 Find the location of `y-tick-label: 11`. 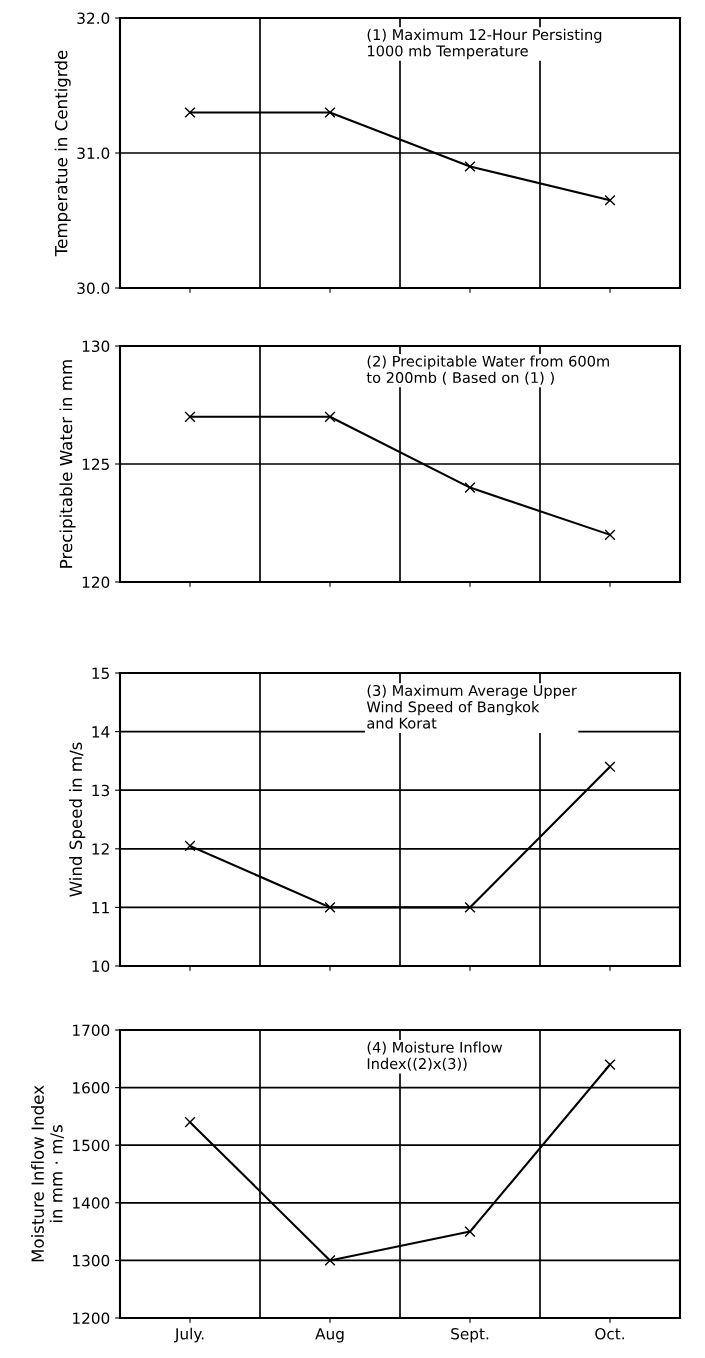

y-tick-label: 11 is located at coordinates (100, 908).